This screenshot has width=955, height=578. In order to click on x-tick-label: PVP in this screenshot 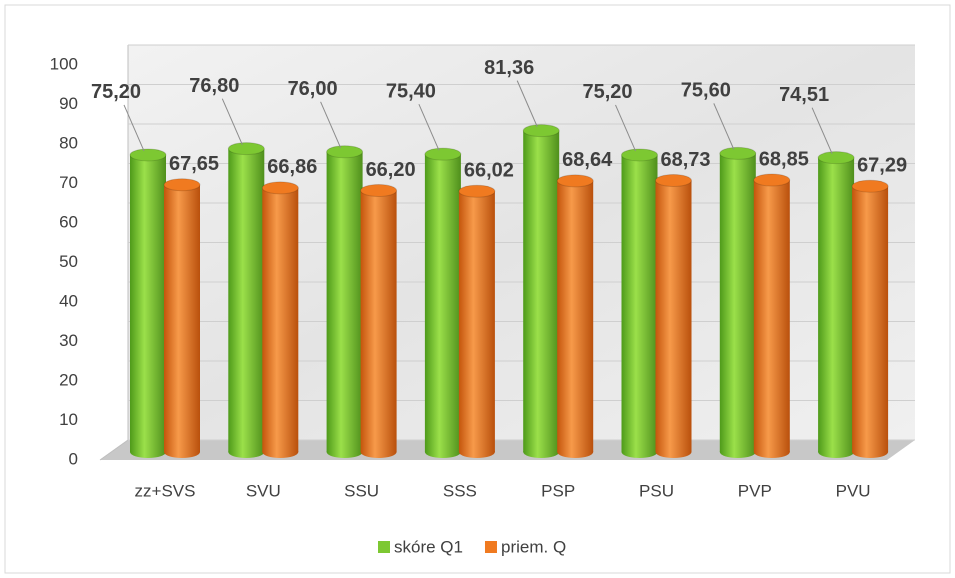, I will do `click(755, 490)`.